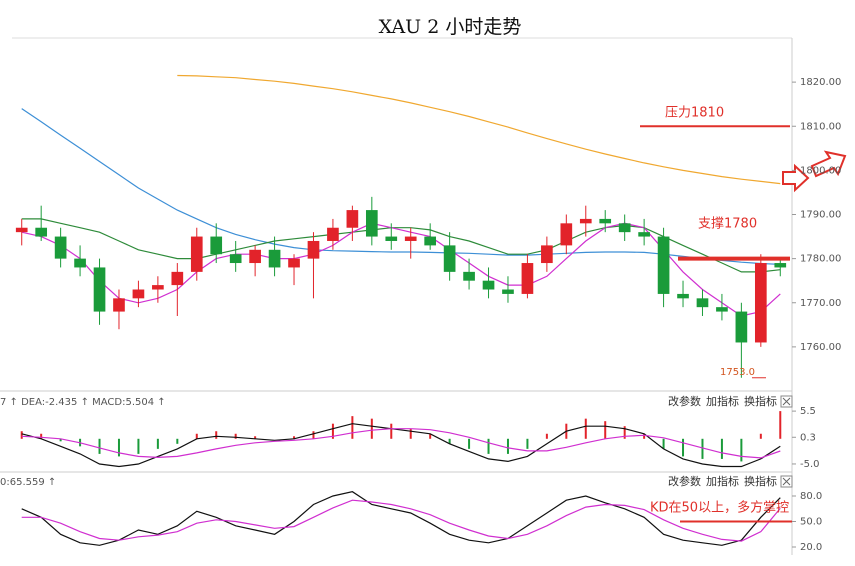 This screenshot has width=855, height=566. What do you see at coordinates (811, 496) in the screenshot?
I see `y-tick-label: 80.0` at bounding box center [811, 496].